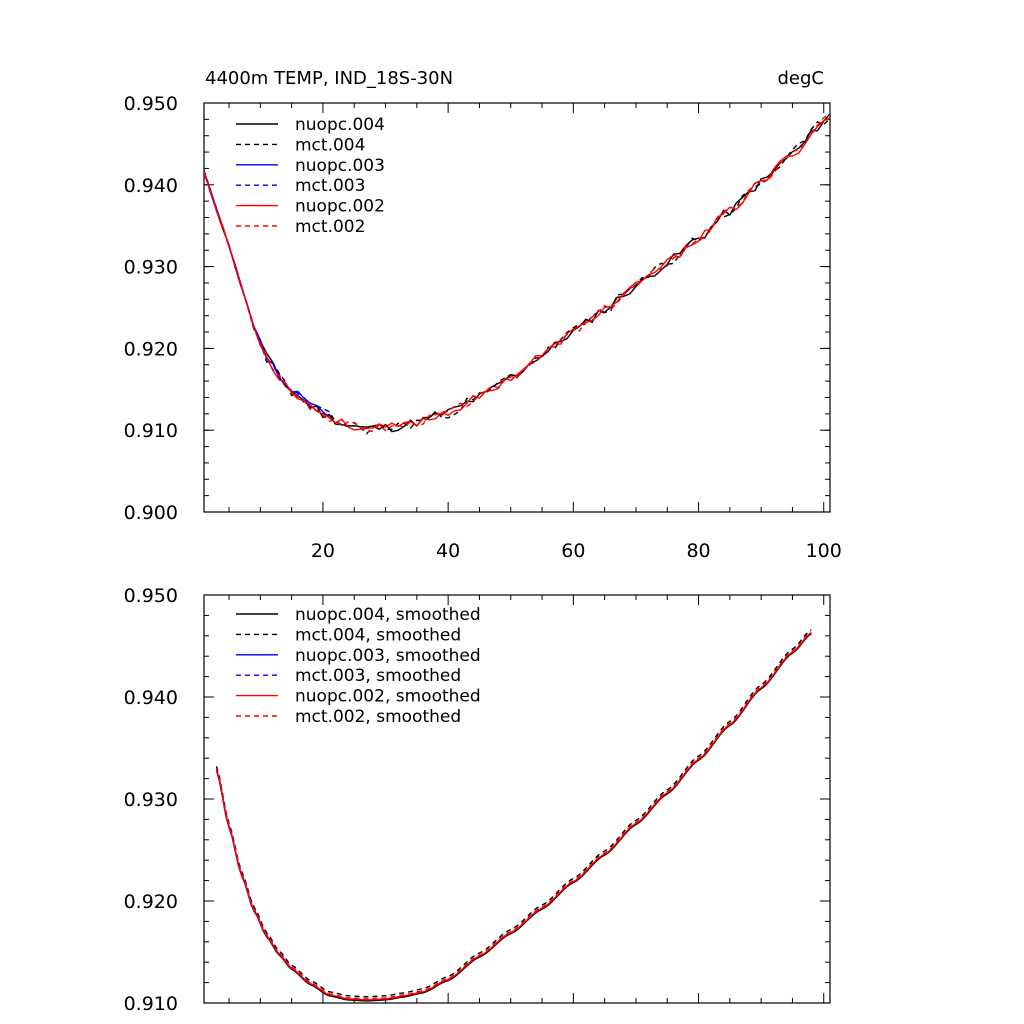  Describe the element at coordinates (824, 551) in the screenshot. I see `x-tick-label: 100` at that location.